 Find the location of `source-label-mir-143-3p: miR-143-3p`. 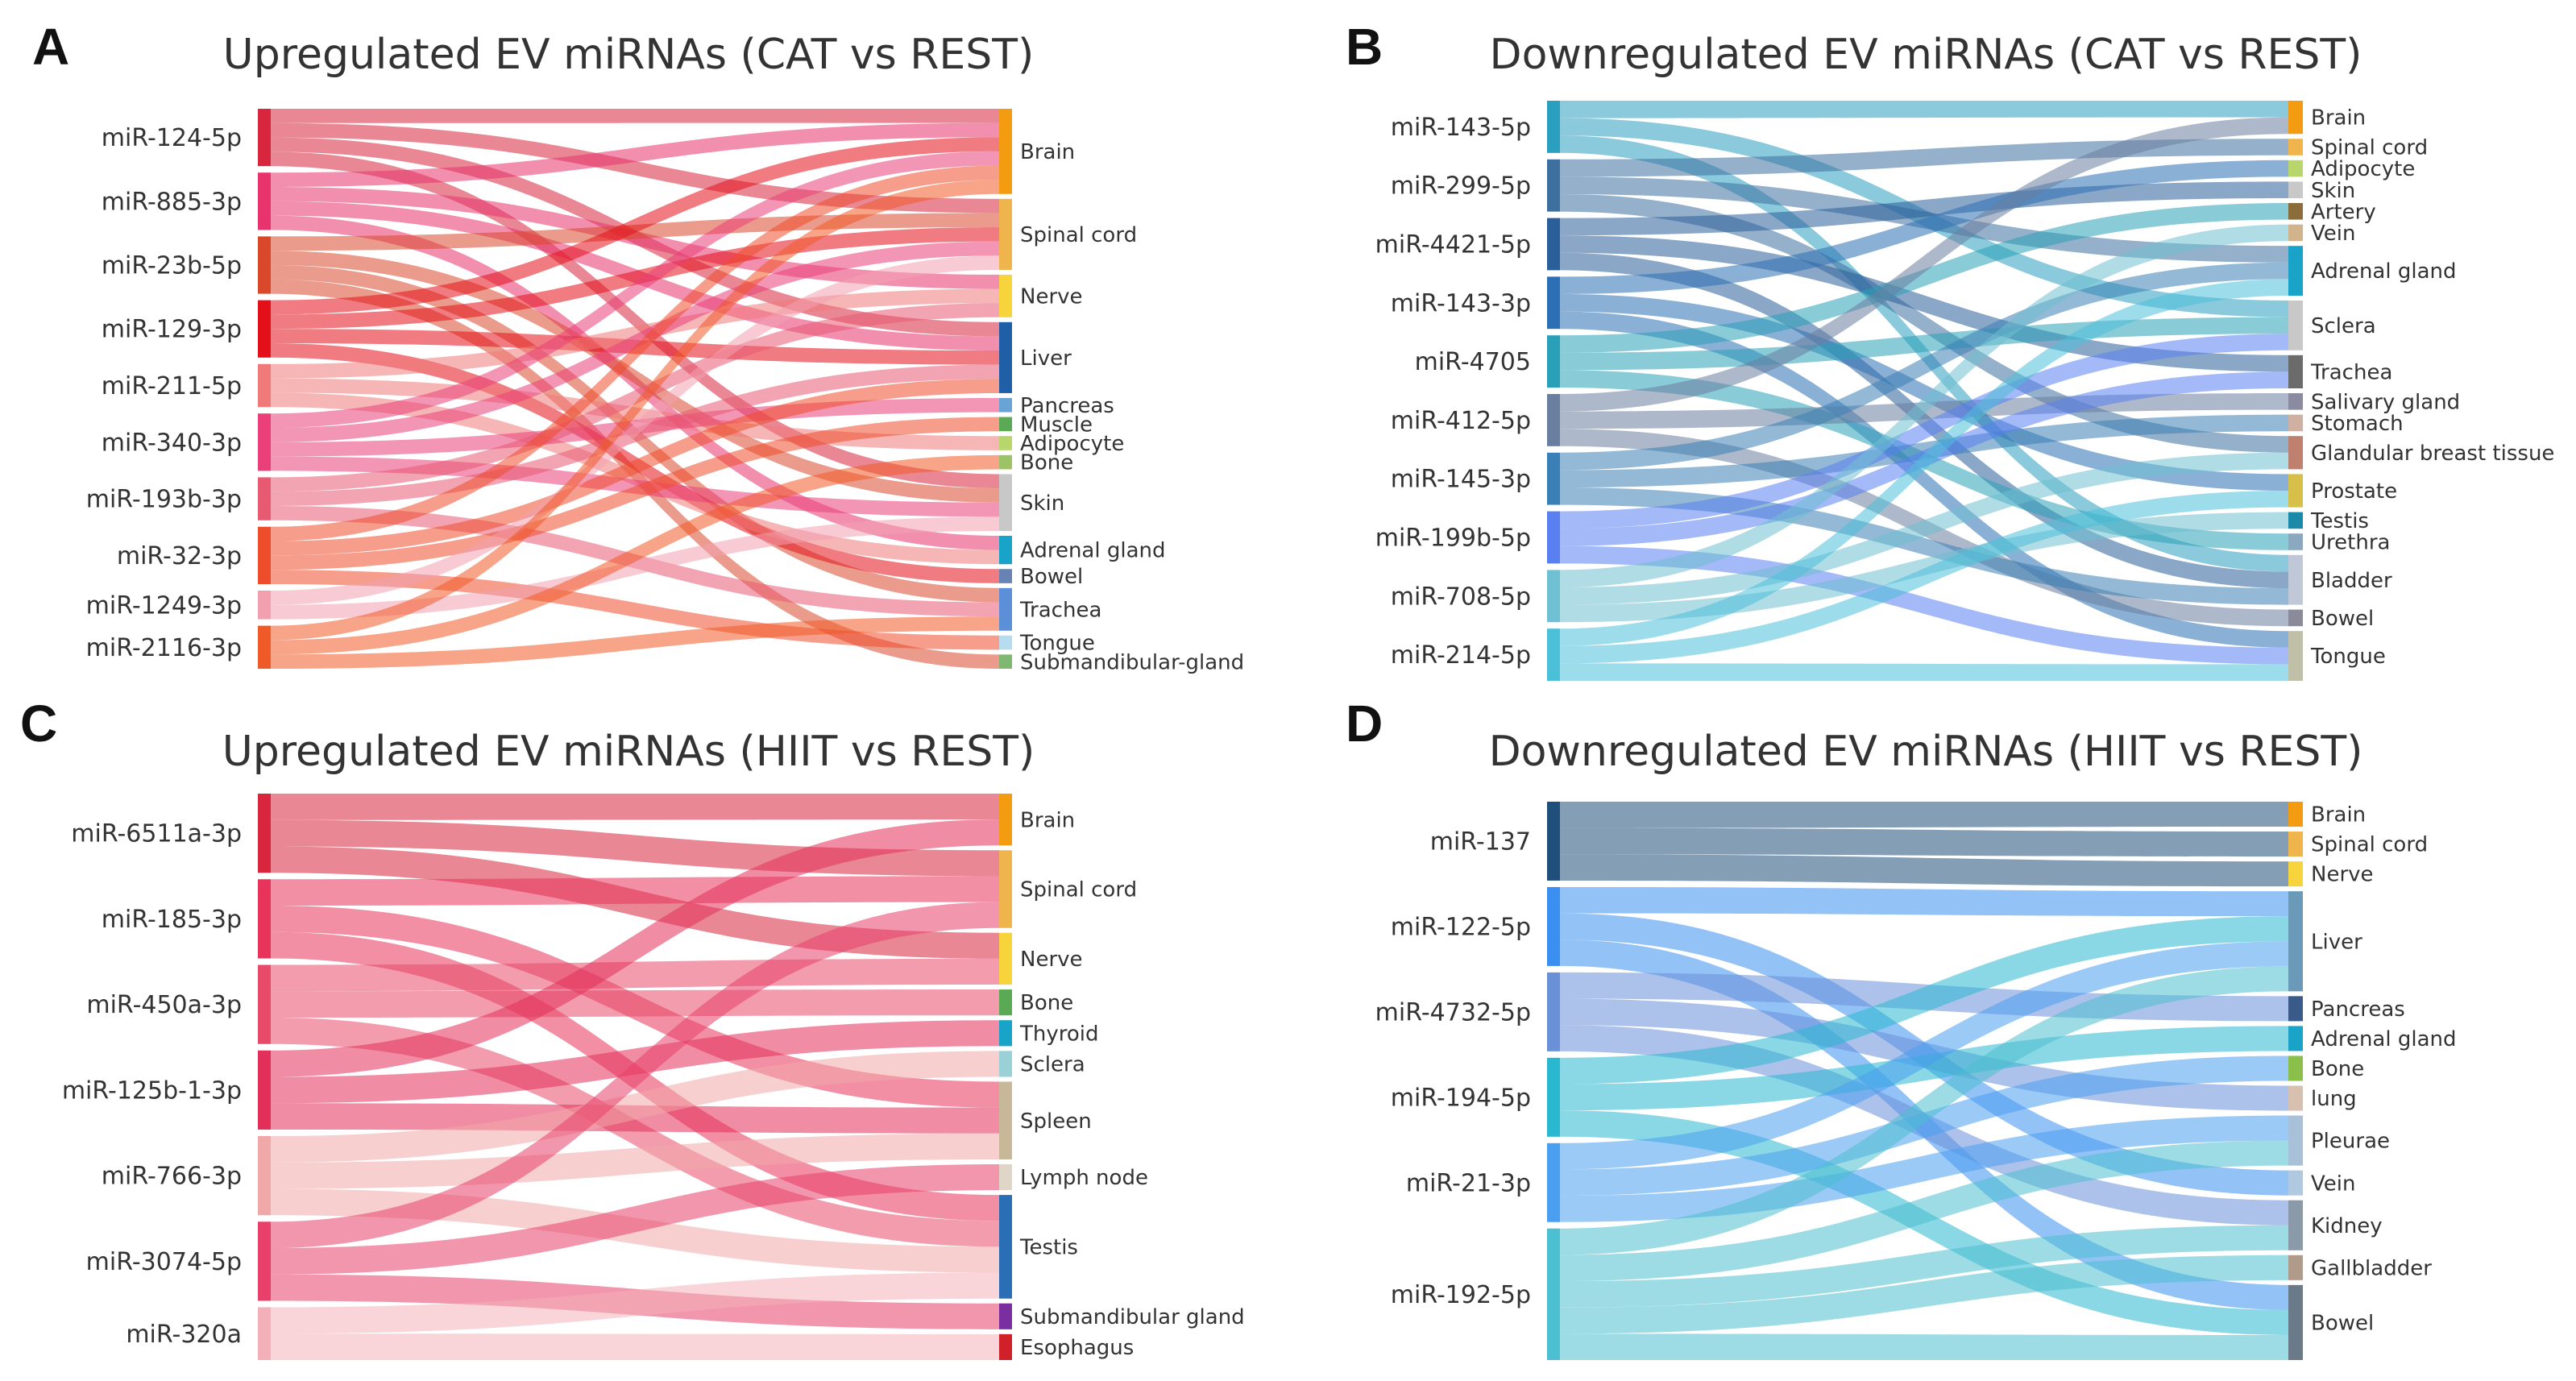

source-label-mir-143-3p: miR-143-3p is located at coordinates (1461, 303).